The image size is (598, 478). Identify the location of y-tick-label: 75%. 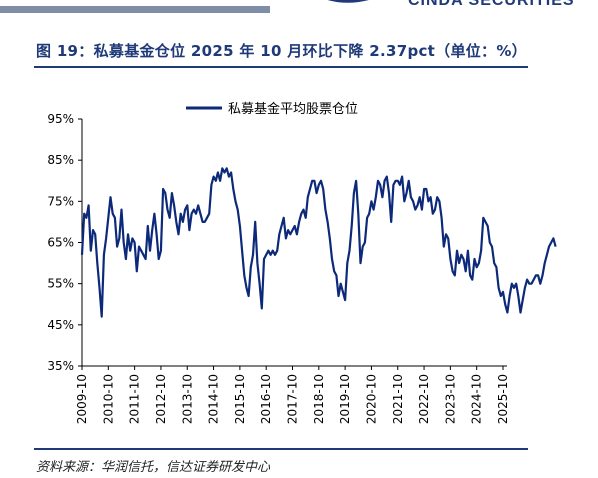
(60, 201).